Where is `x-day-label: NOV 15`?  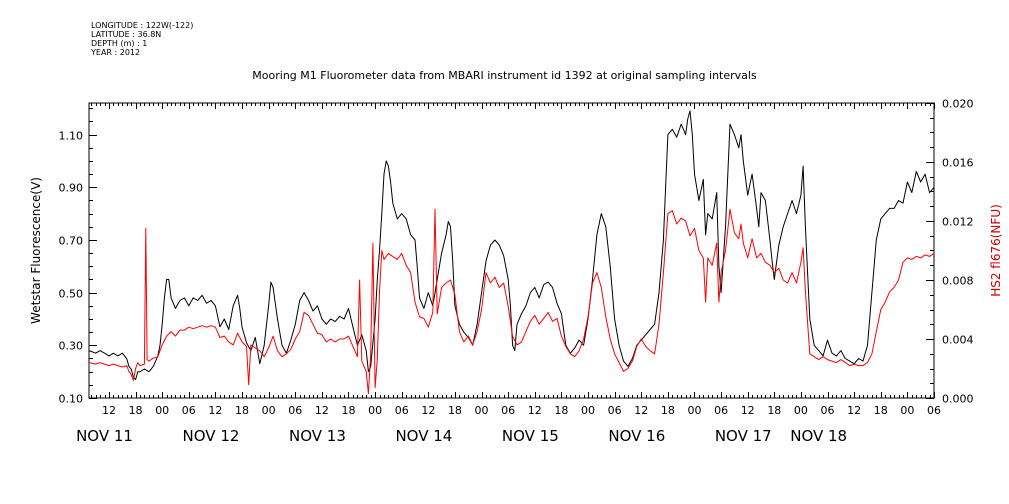
x-day-label: NOV 15 is located at coordinates (530, 436).